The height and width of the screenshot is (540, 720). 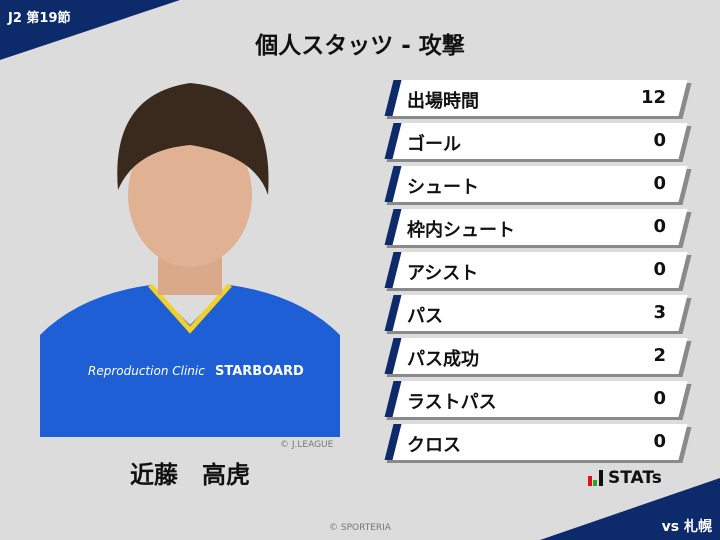 What do you see at coordinates (538, 357) in the screenshot?
I see `stat-row: パス成功 2` at bounding box center [538, 357].